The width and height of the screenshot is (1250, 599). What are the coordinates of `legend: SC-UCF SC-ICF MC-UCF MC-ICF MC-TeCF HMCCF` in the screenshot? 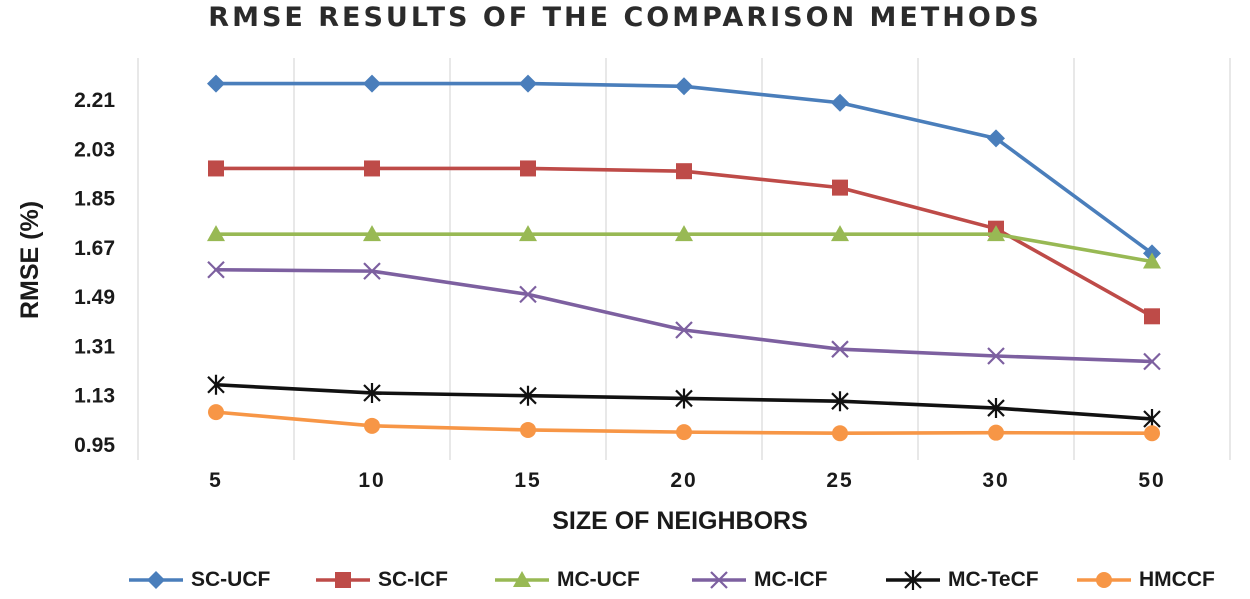 It's located at (625, 580).